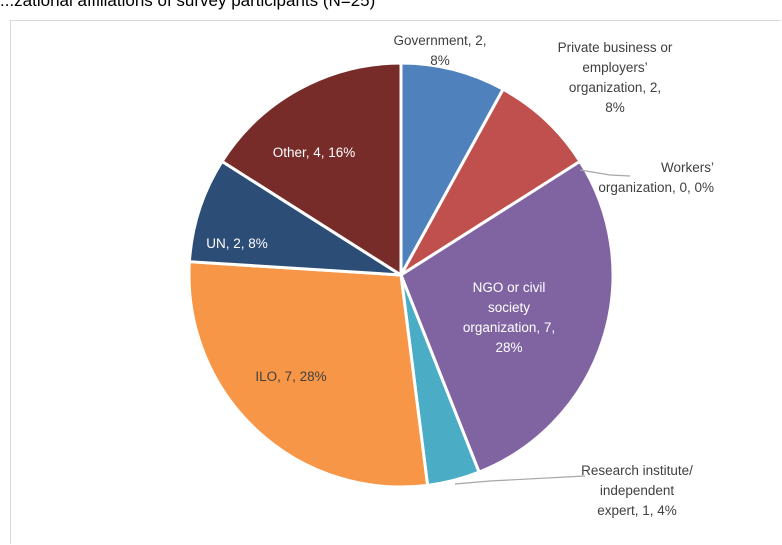 The width and height of the screenshot is (782, 545). Describe the element at coordinates (439, 50) in the screenshot. I see `data-label-government: Government, 2, 8%` at that location.